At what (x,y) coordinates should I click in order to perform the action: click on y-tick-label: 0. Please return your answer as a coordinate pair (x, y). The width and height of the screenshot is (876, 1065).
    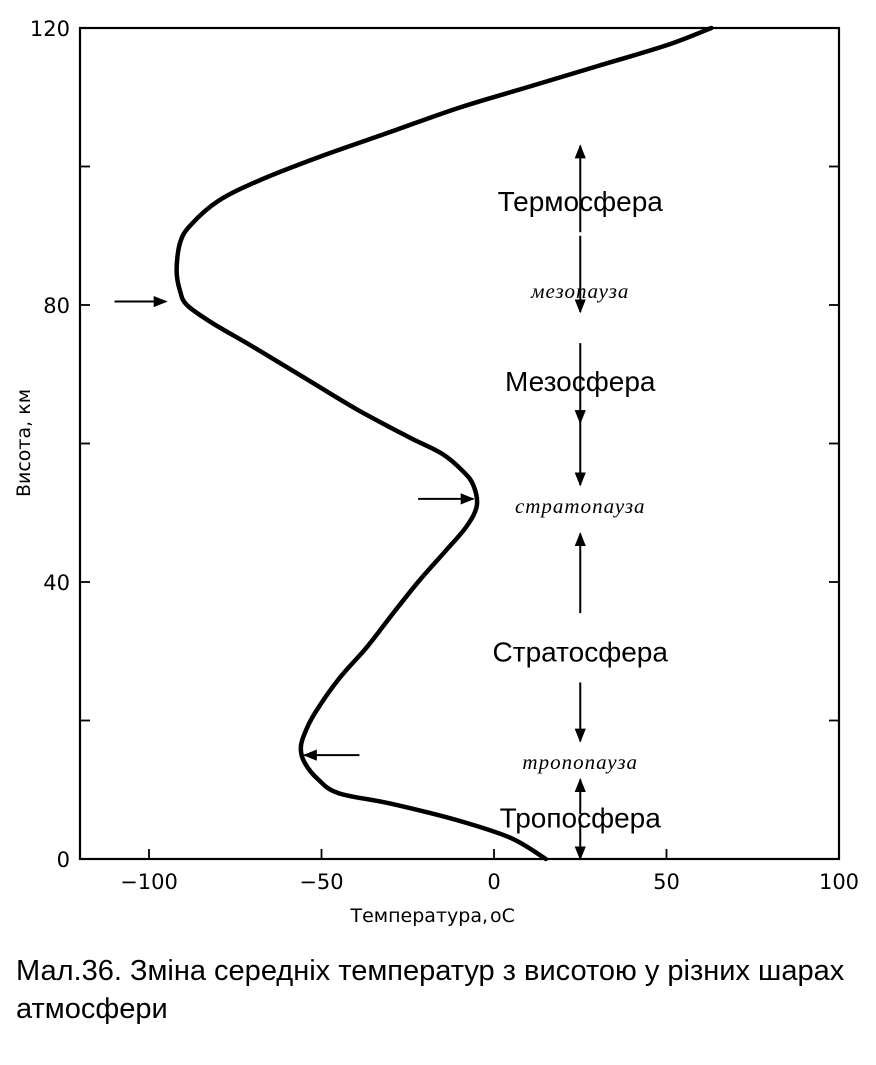
    Looking at the image, I should click on (63, 860).